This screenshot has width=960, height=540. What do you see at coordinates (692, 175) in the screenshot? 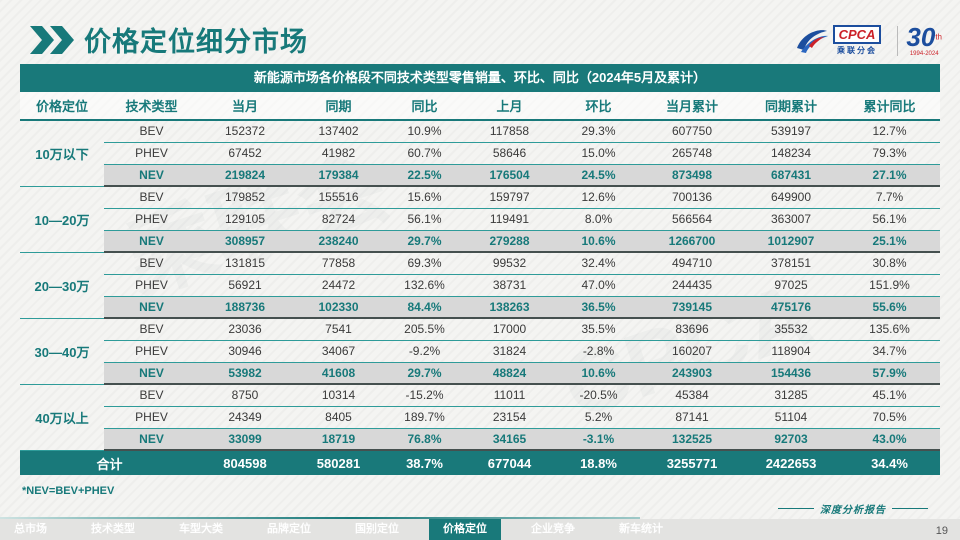
I see `value-cell: 873498` at bounding box center [692, 175].